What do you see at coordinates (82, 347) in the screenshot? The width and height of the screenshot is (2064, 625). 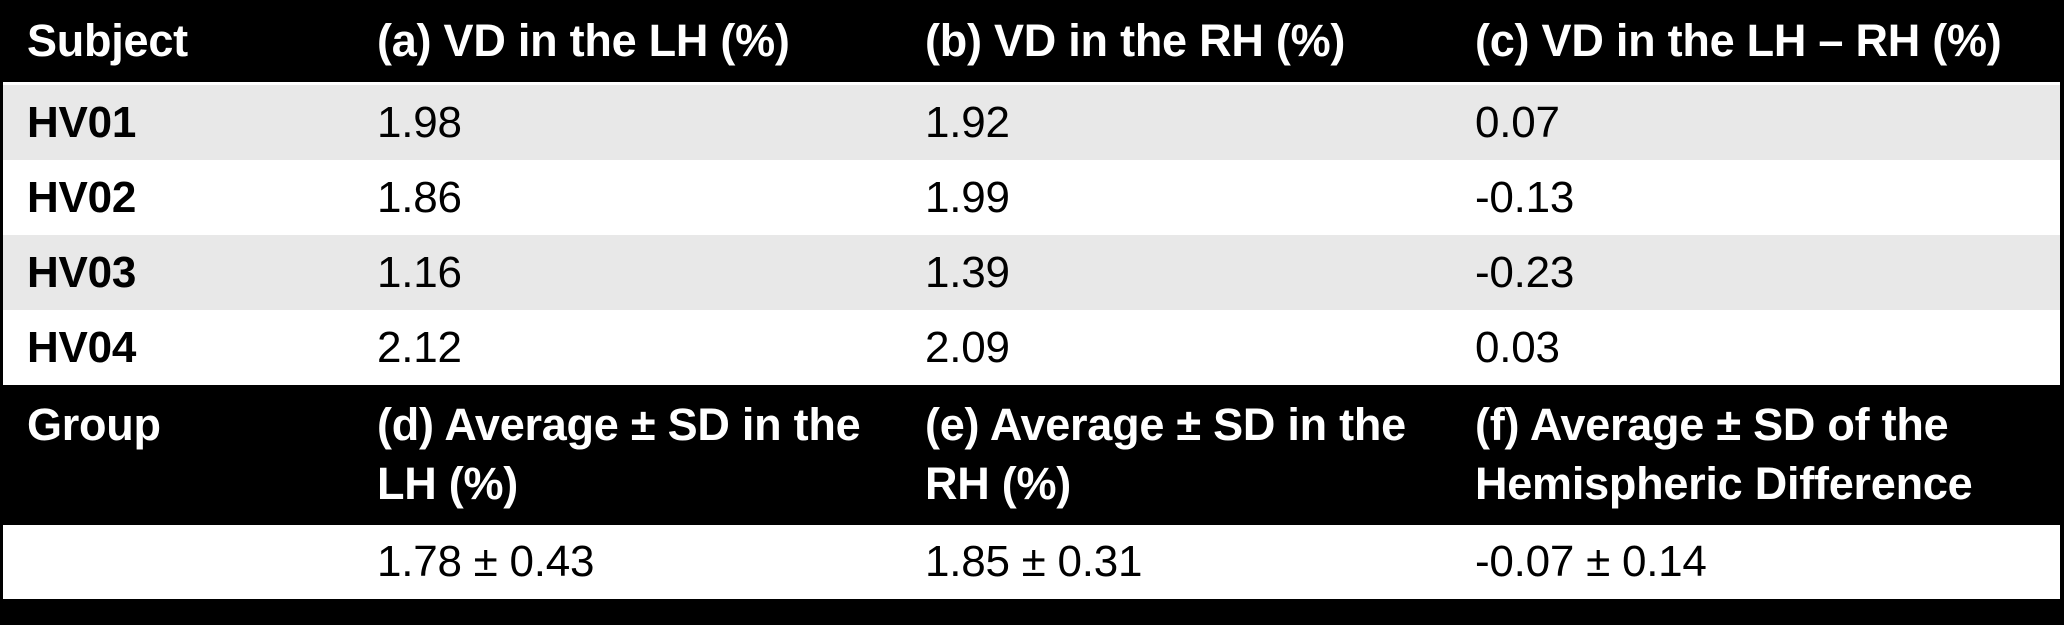 I see `subject-label: HV04` at bounding box center [82, 347].